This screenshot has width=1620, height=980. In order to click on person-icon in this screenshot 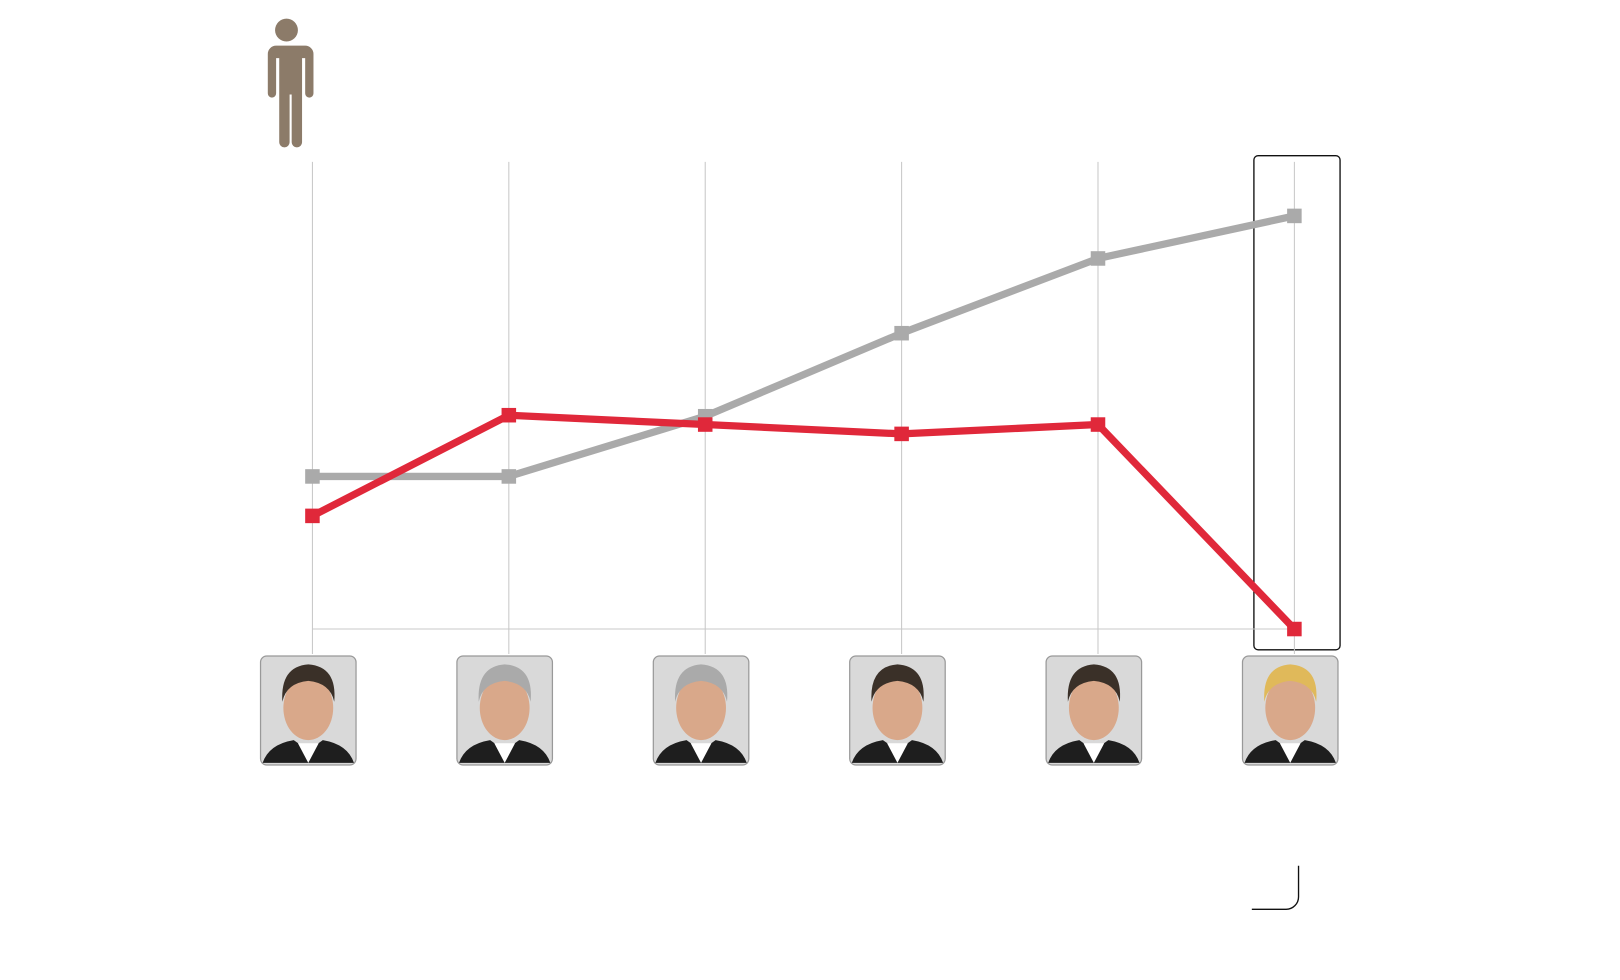, I will do `click(290, 83)`.